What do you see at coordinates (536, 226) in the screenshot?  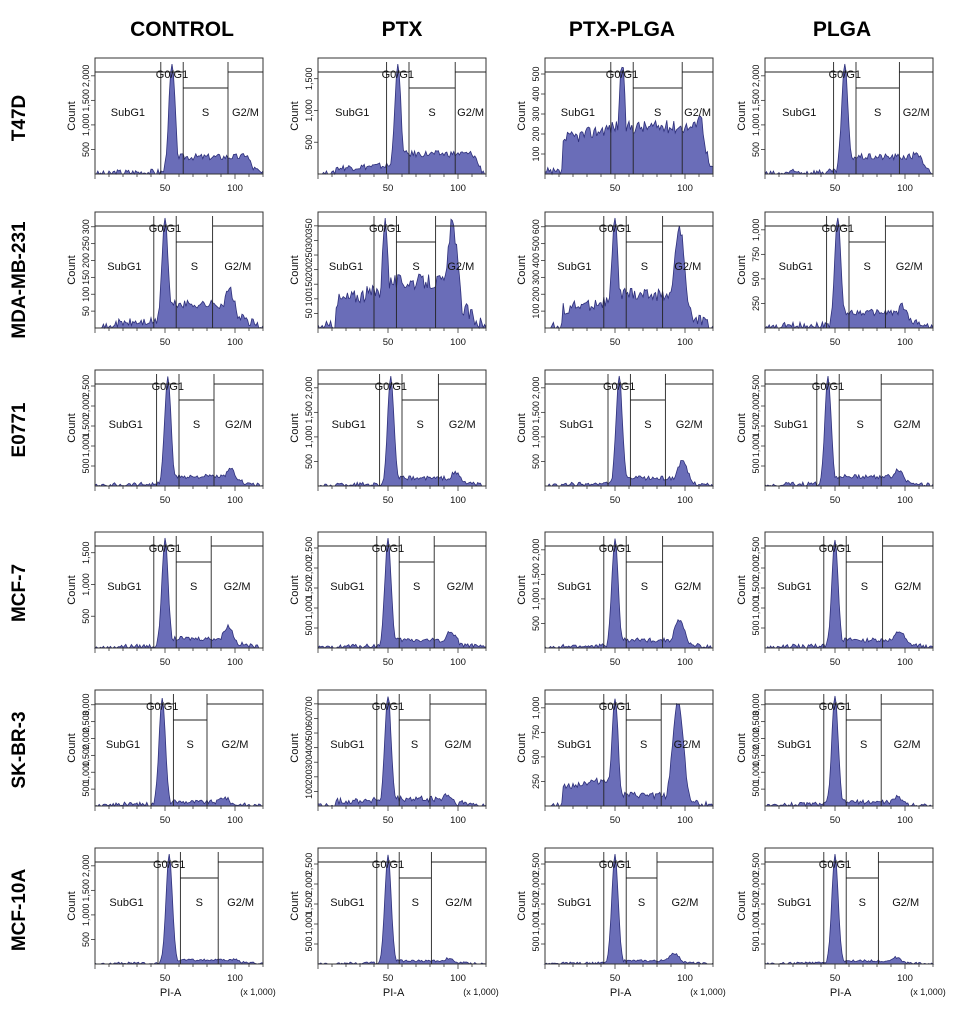 I see `y-tick-label: 600` at bounding box center [536, 226].